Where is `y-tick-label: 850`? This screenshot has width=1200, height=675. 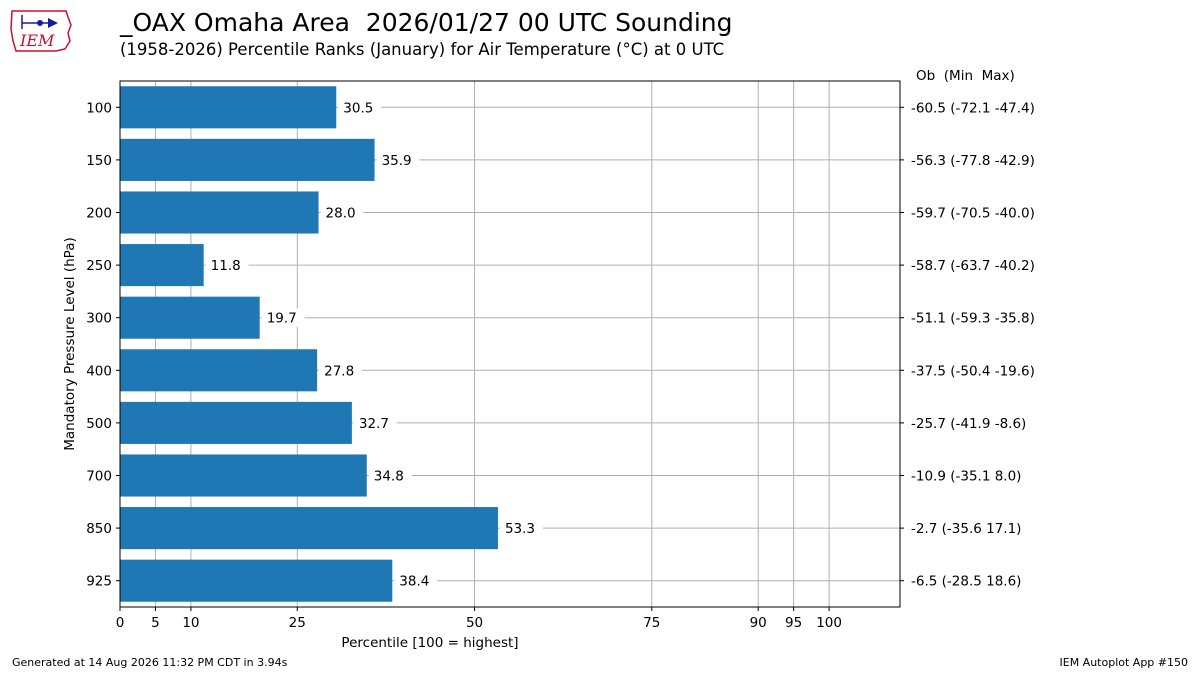 y-tick-label: 850 is located at coordinates (99, 529).